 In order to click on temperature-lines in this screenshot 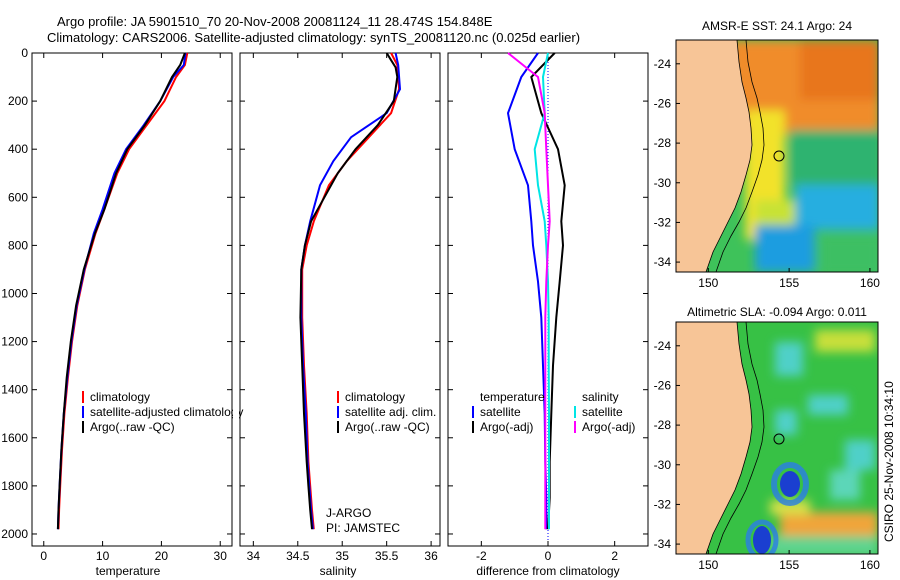, I will do `click(122, 291)`.